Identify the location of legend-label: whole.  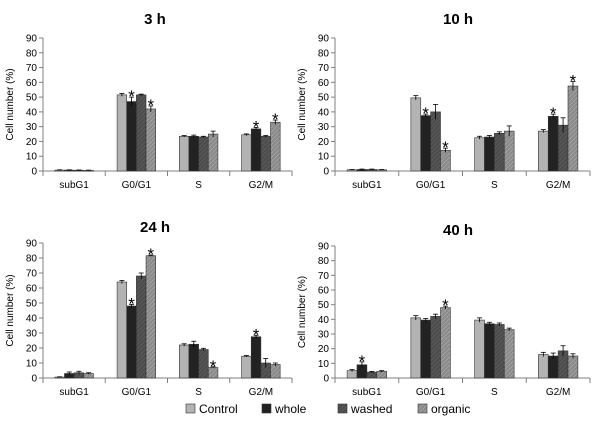
(290, 409).